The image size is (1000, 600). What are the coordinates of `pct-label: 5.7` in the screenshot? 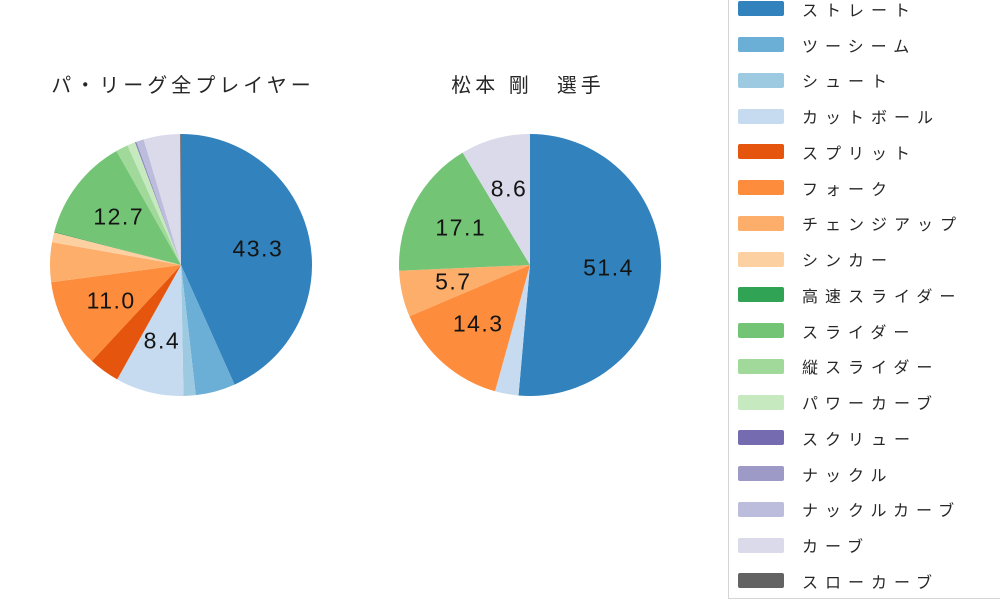 It's located at (453, 281).